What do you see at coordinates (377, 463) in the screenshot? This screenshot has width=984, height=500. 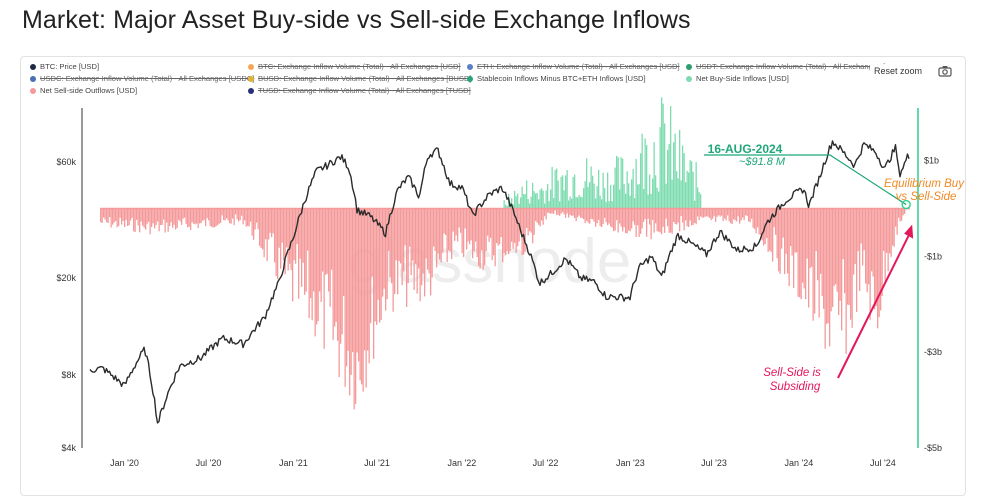 I see `x-tick-label: Jul '21` at bounding box center [377, 463].